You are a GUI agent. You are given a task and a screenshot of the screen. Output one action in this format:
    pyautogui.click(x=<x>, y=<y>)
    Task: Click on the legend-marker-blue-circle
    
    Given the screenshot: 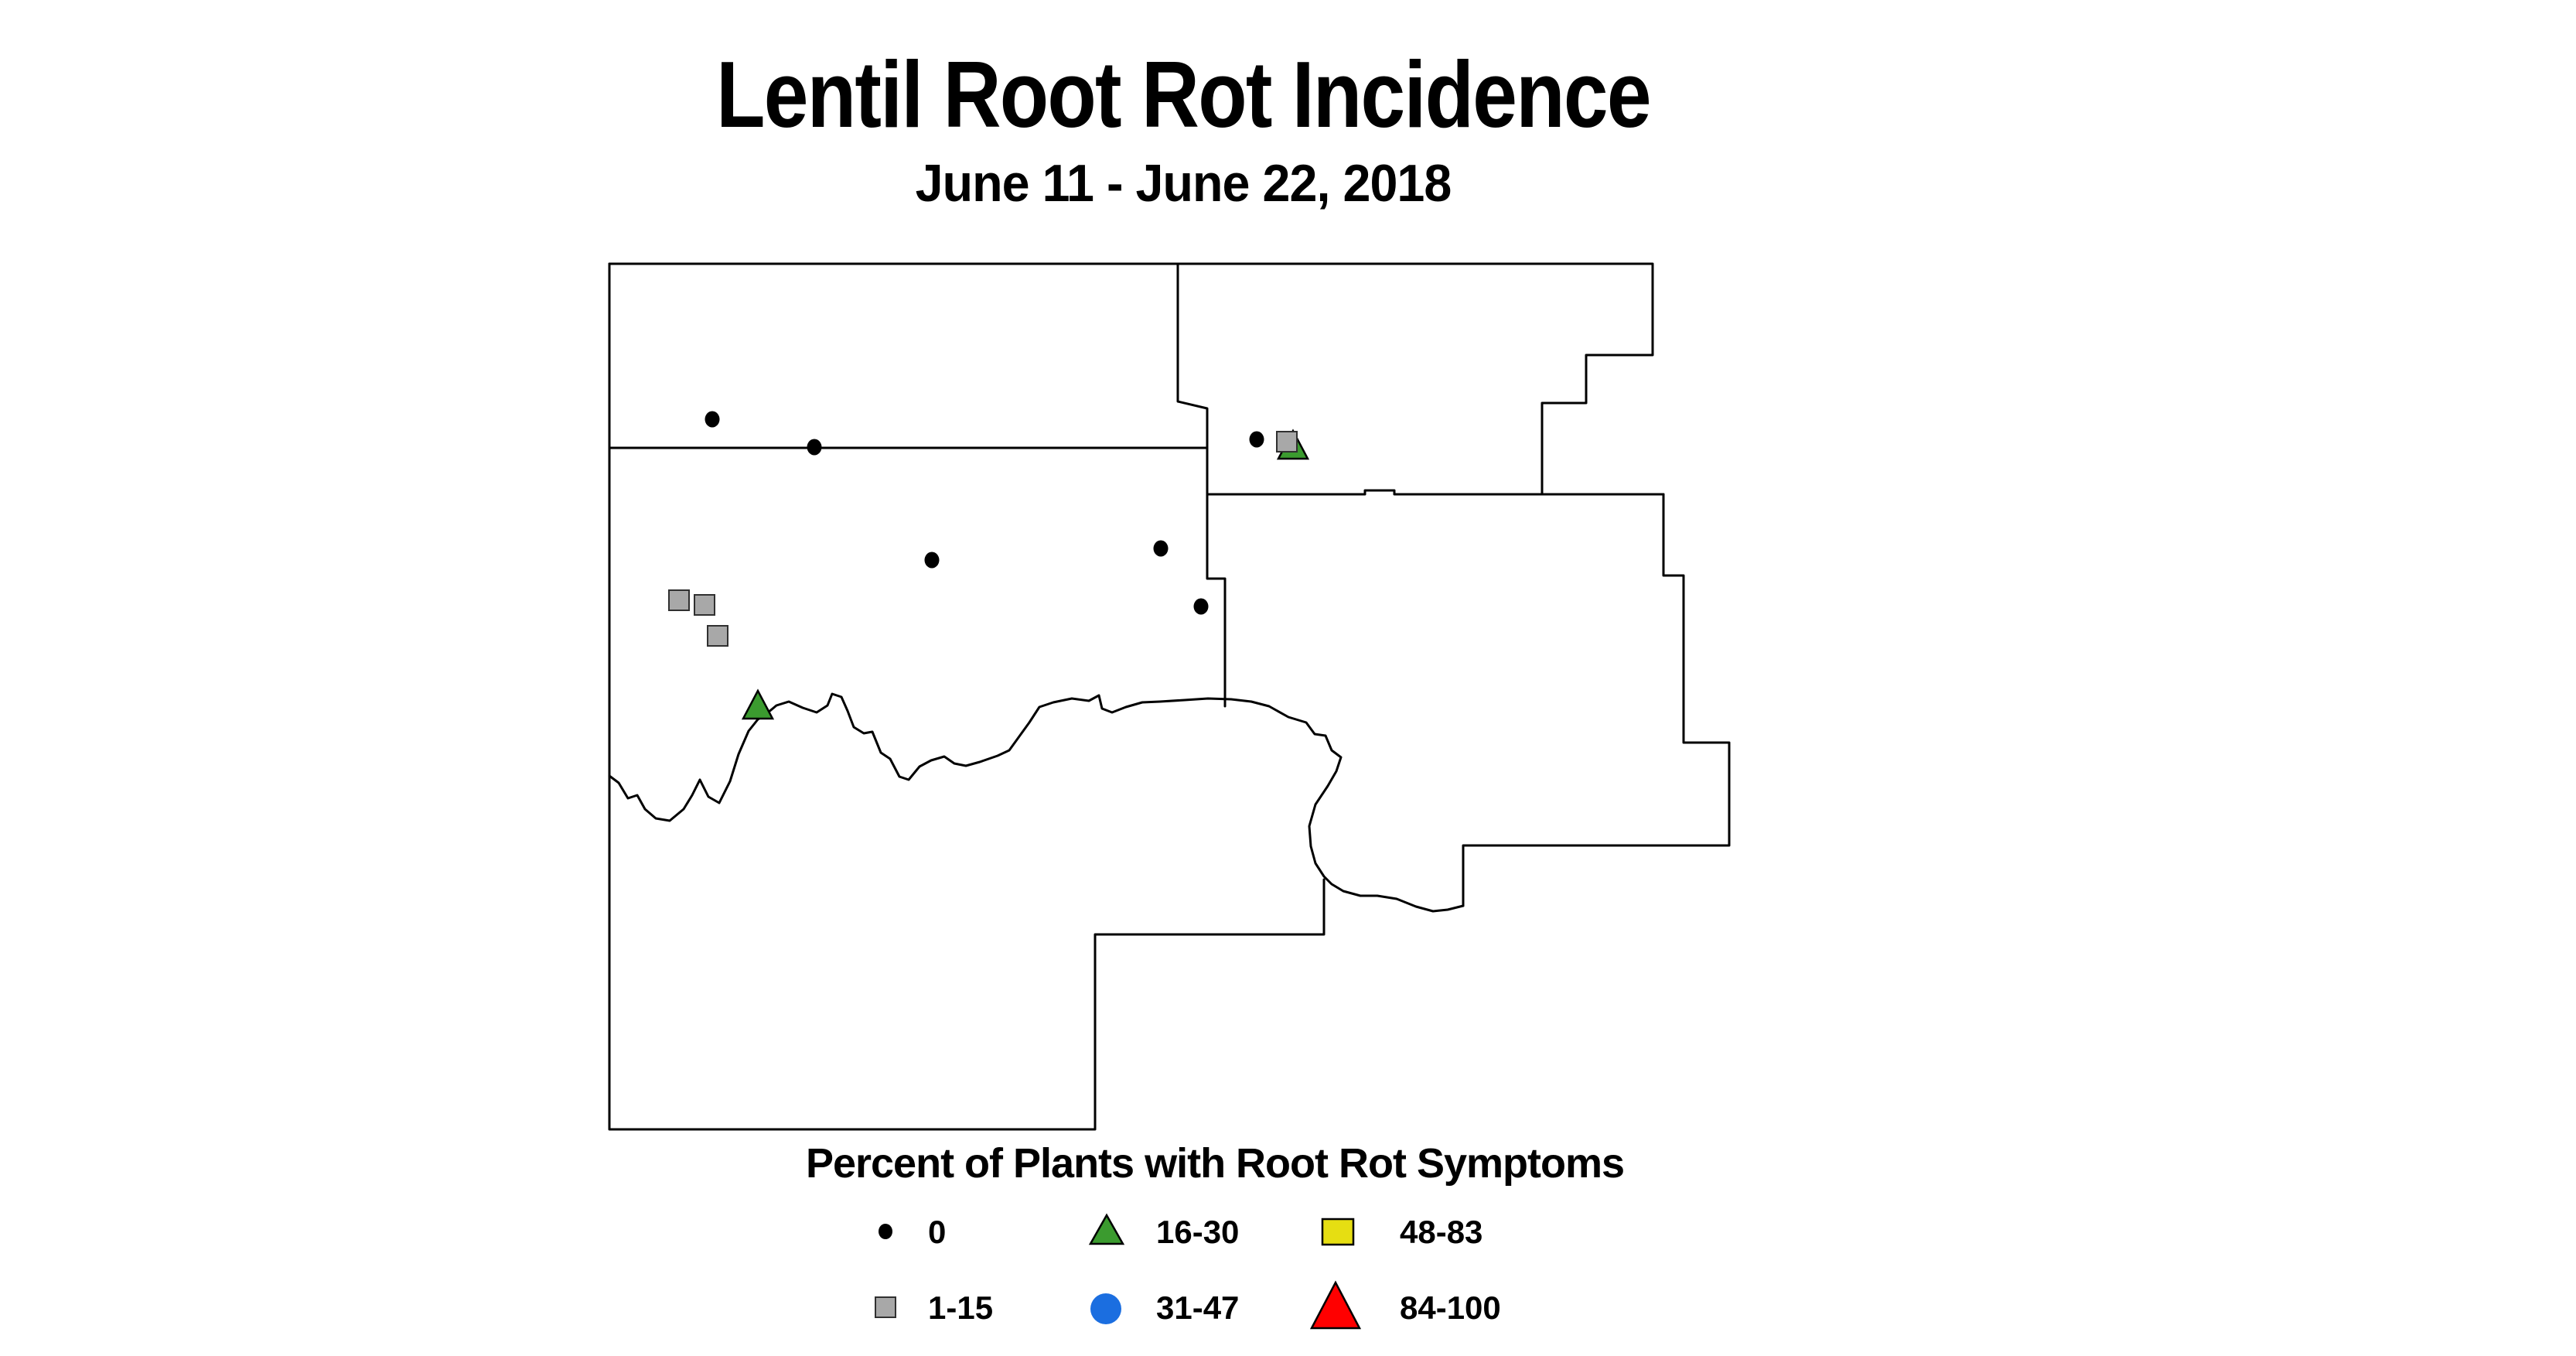 What is the action you would take?
    pyautogui.click(x=1105, y=1308)
    